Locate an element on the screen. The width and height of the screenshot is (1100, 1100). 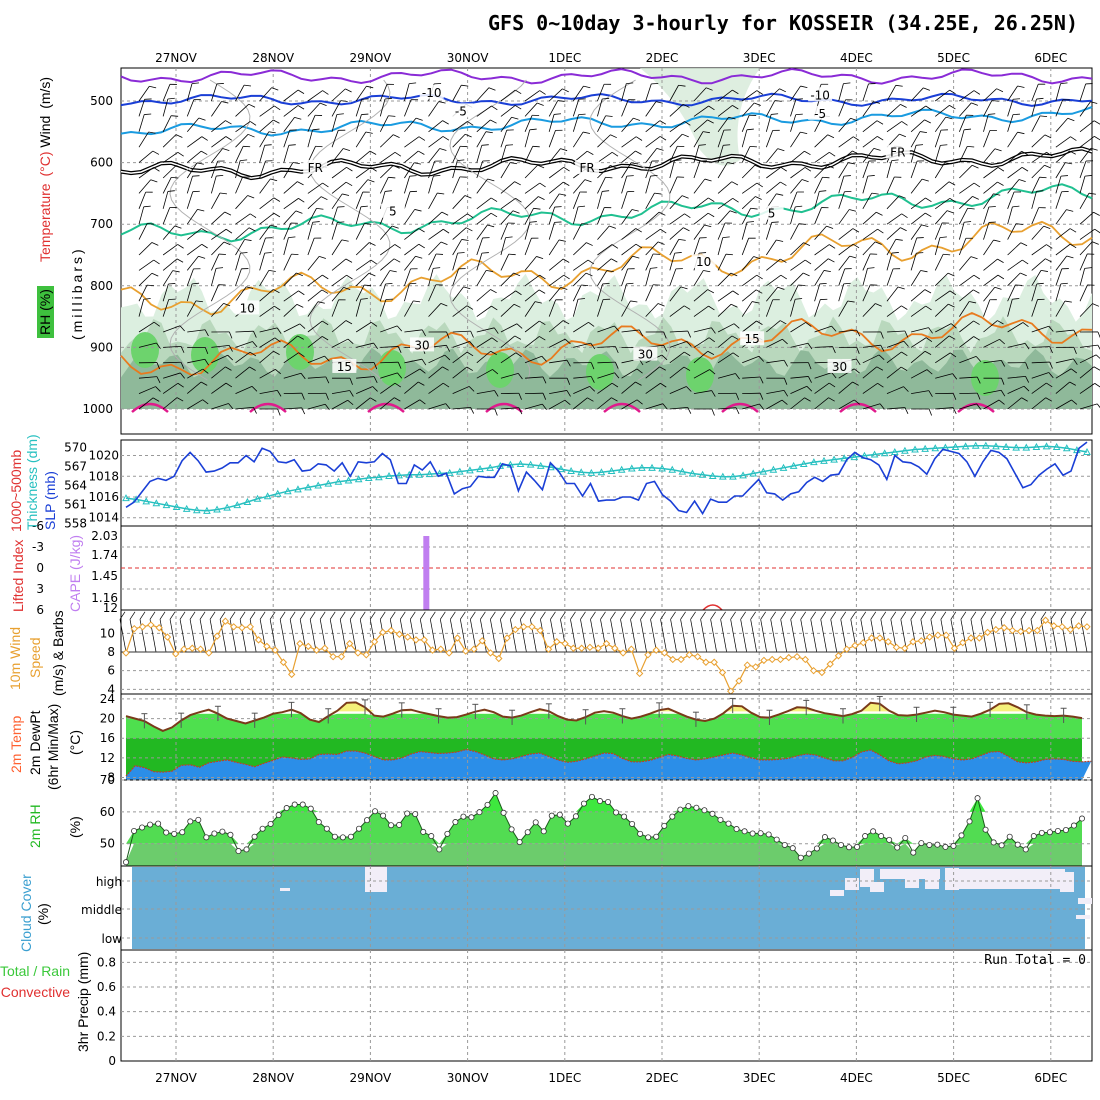
date-label-top: 30NOV is located at coordinates (468, 58).